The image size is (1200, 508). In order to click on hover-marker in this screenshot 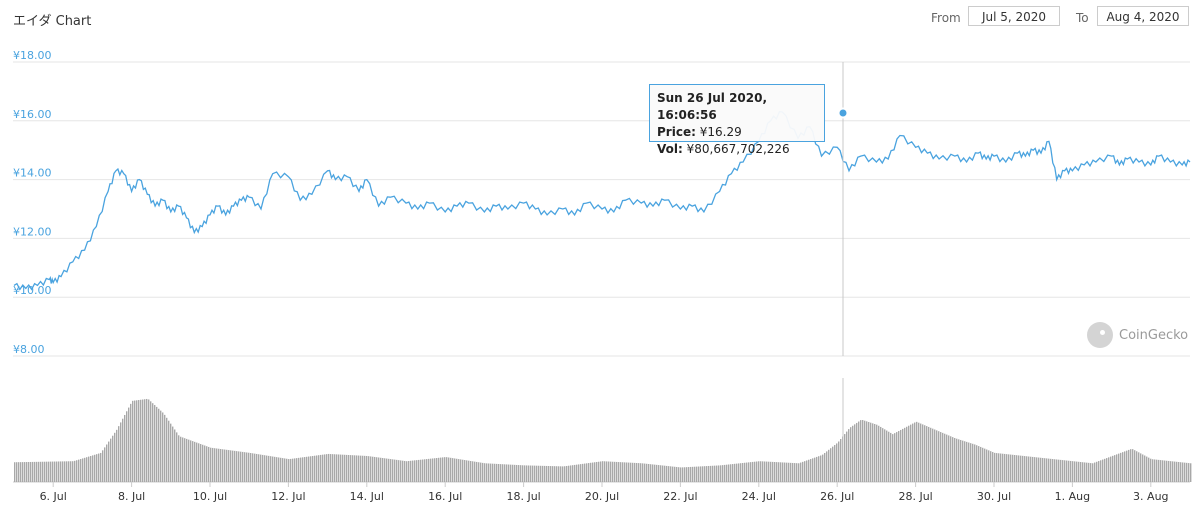, I will do `click(843, 113)`.